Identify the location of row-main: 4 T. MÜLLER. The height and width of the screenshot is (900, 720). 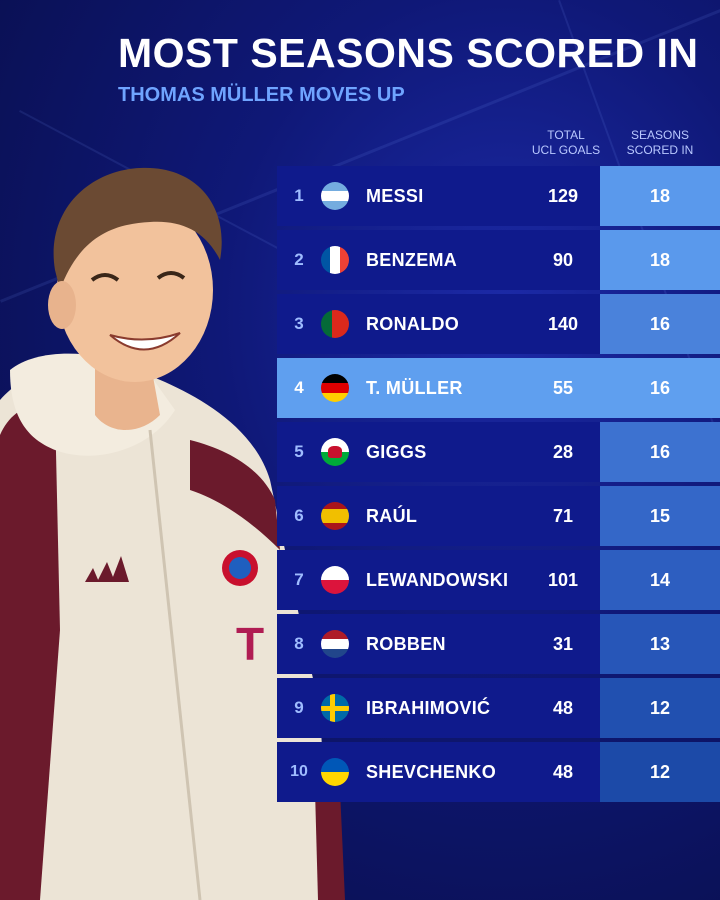
(438, 388).